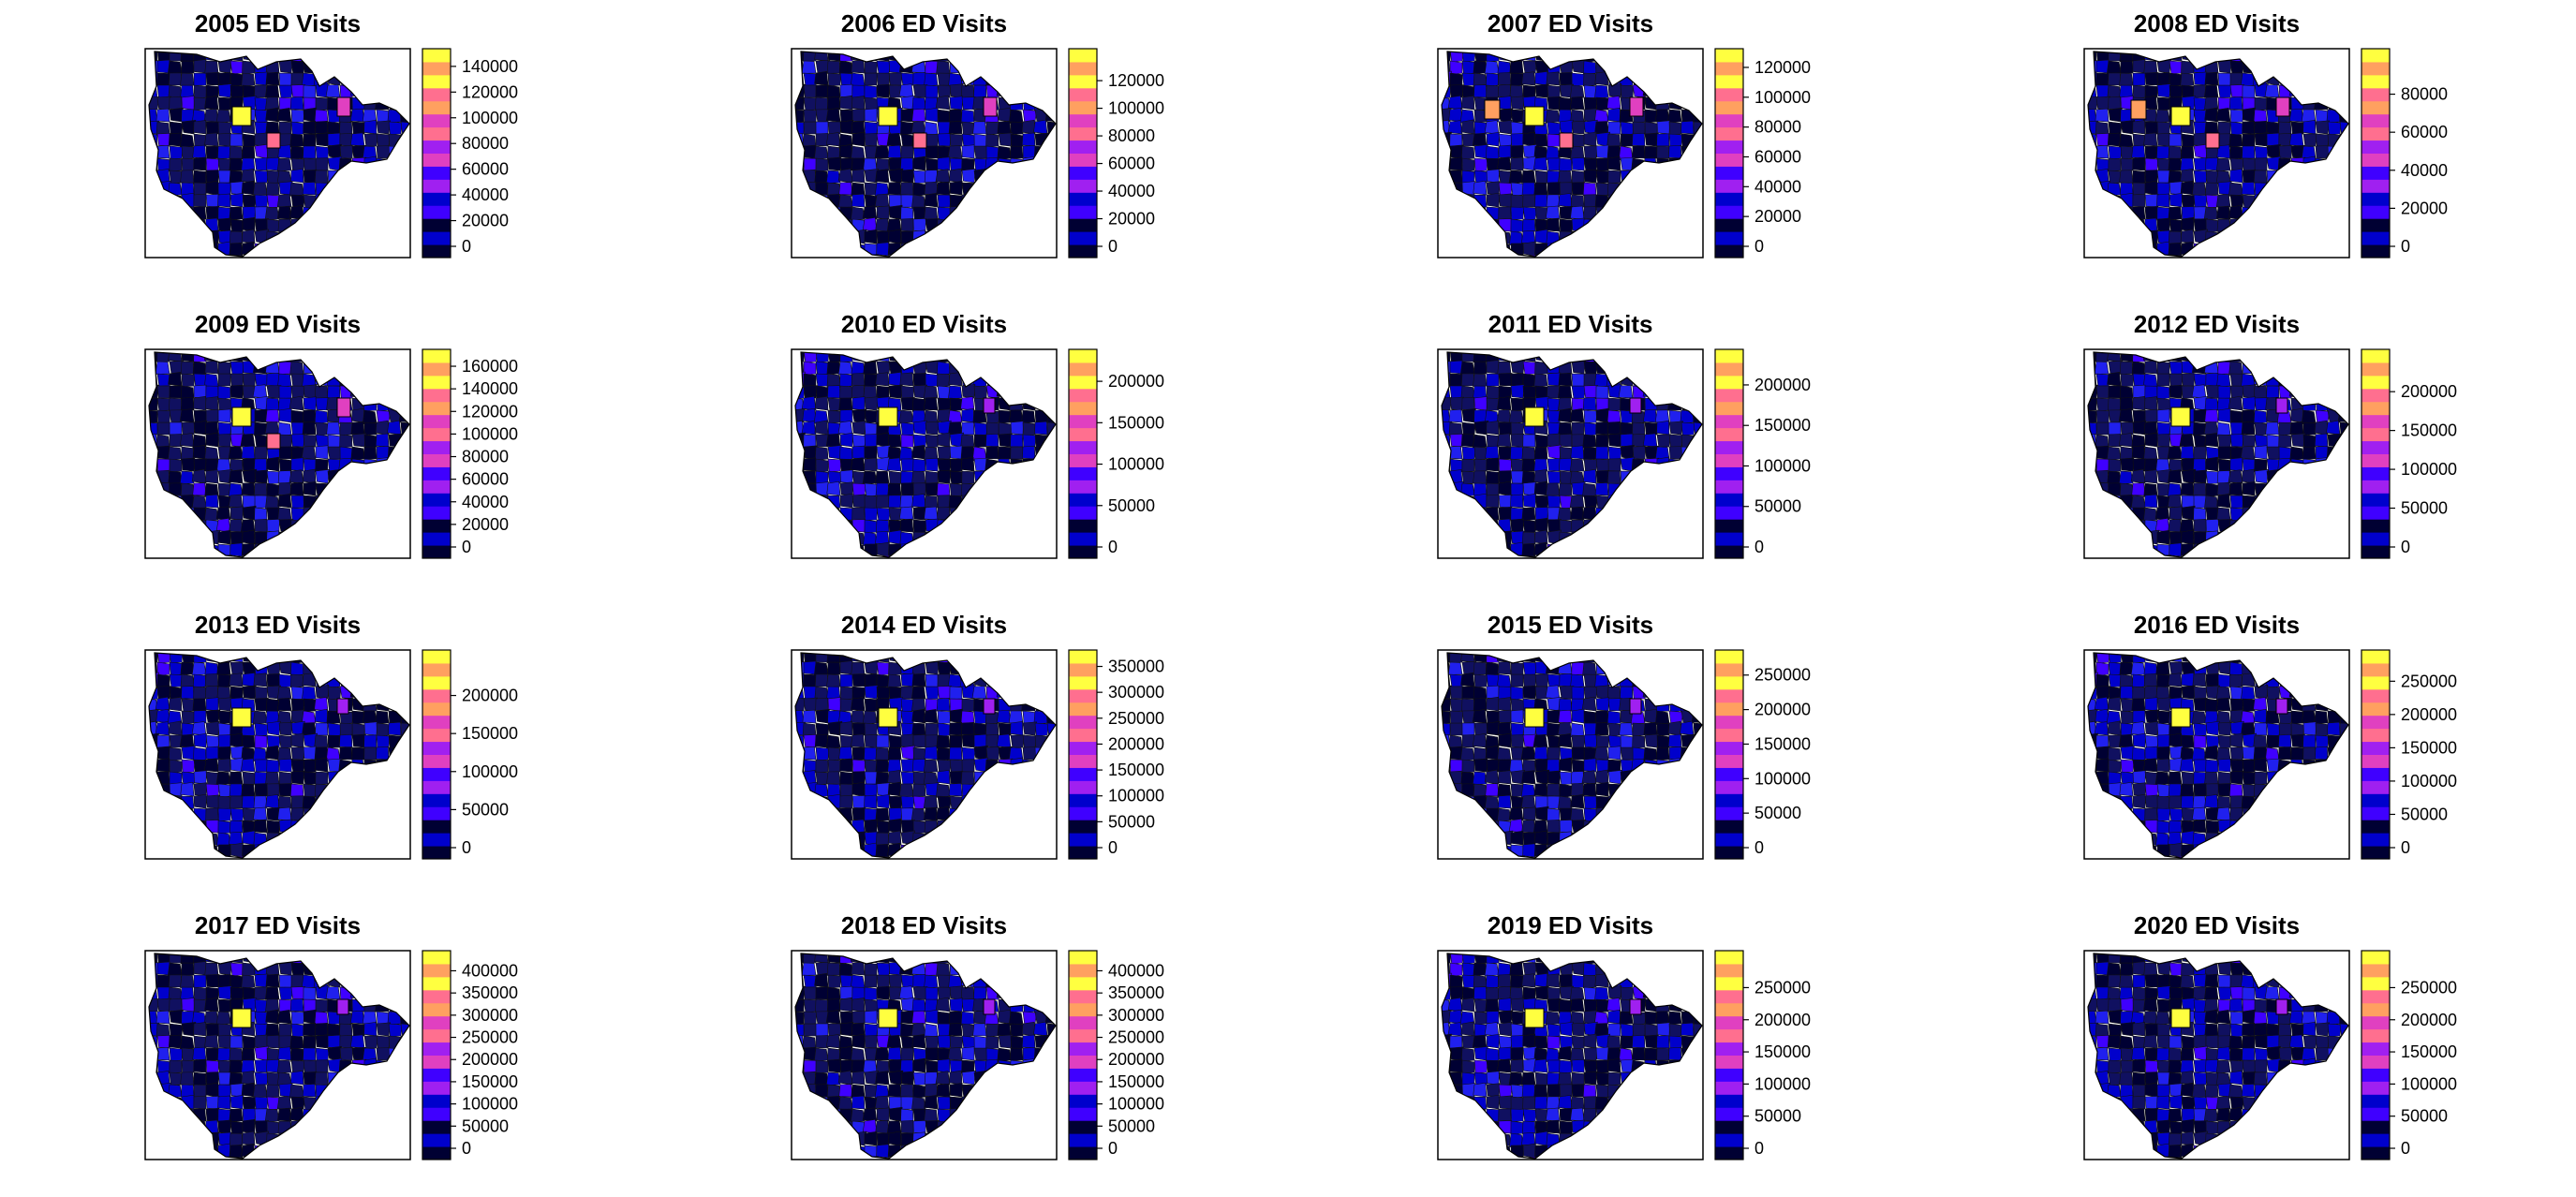 This screenshot has height=1197, width=2576. I want to click on colorbar-tick-label: 50000, so click(1777, 506).